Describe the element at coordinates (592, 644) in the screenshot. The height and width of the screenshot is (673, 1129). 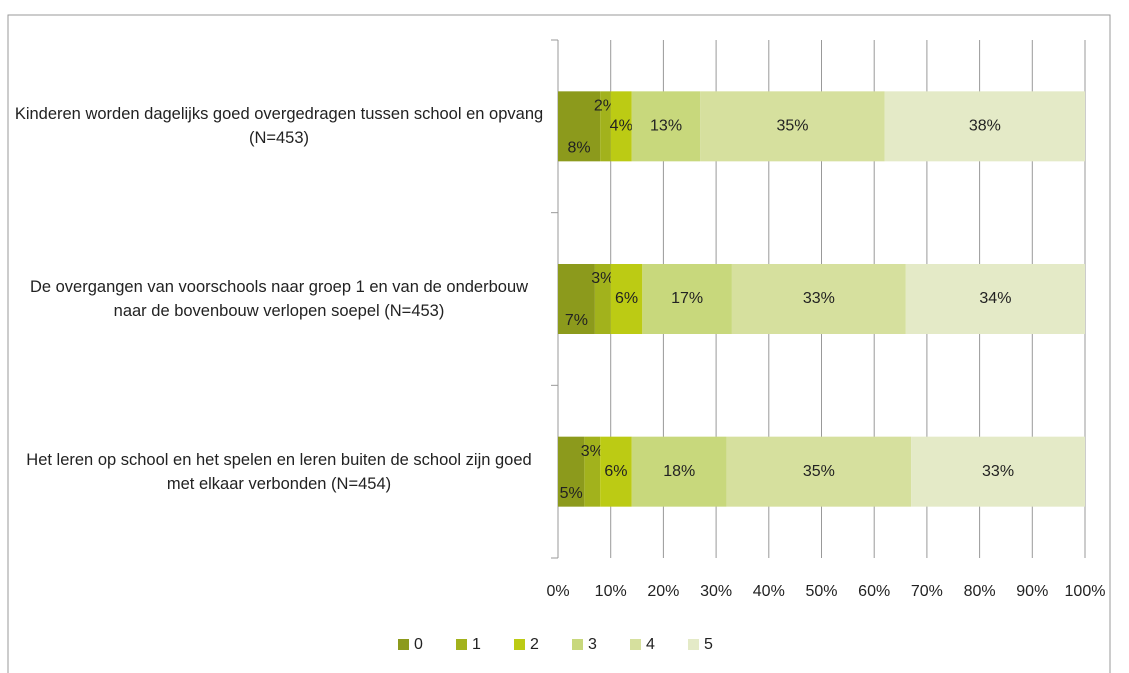
I see `legend-label: 3` at that location.